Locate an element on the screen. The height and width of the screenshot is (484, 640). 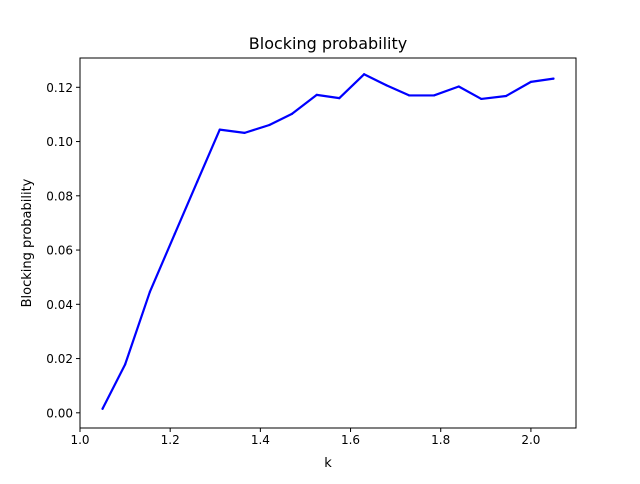
x-axis-label: k is located at coordinates (328, 463).